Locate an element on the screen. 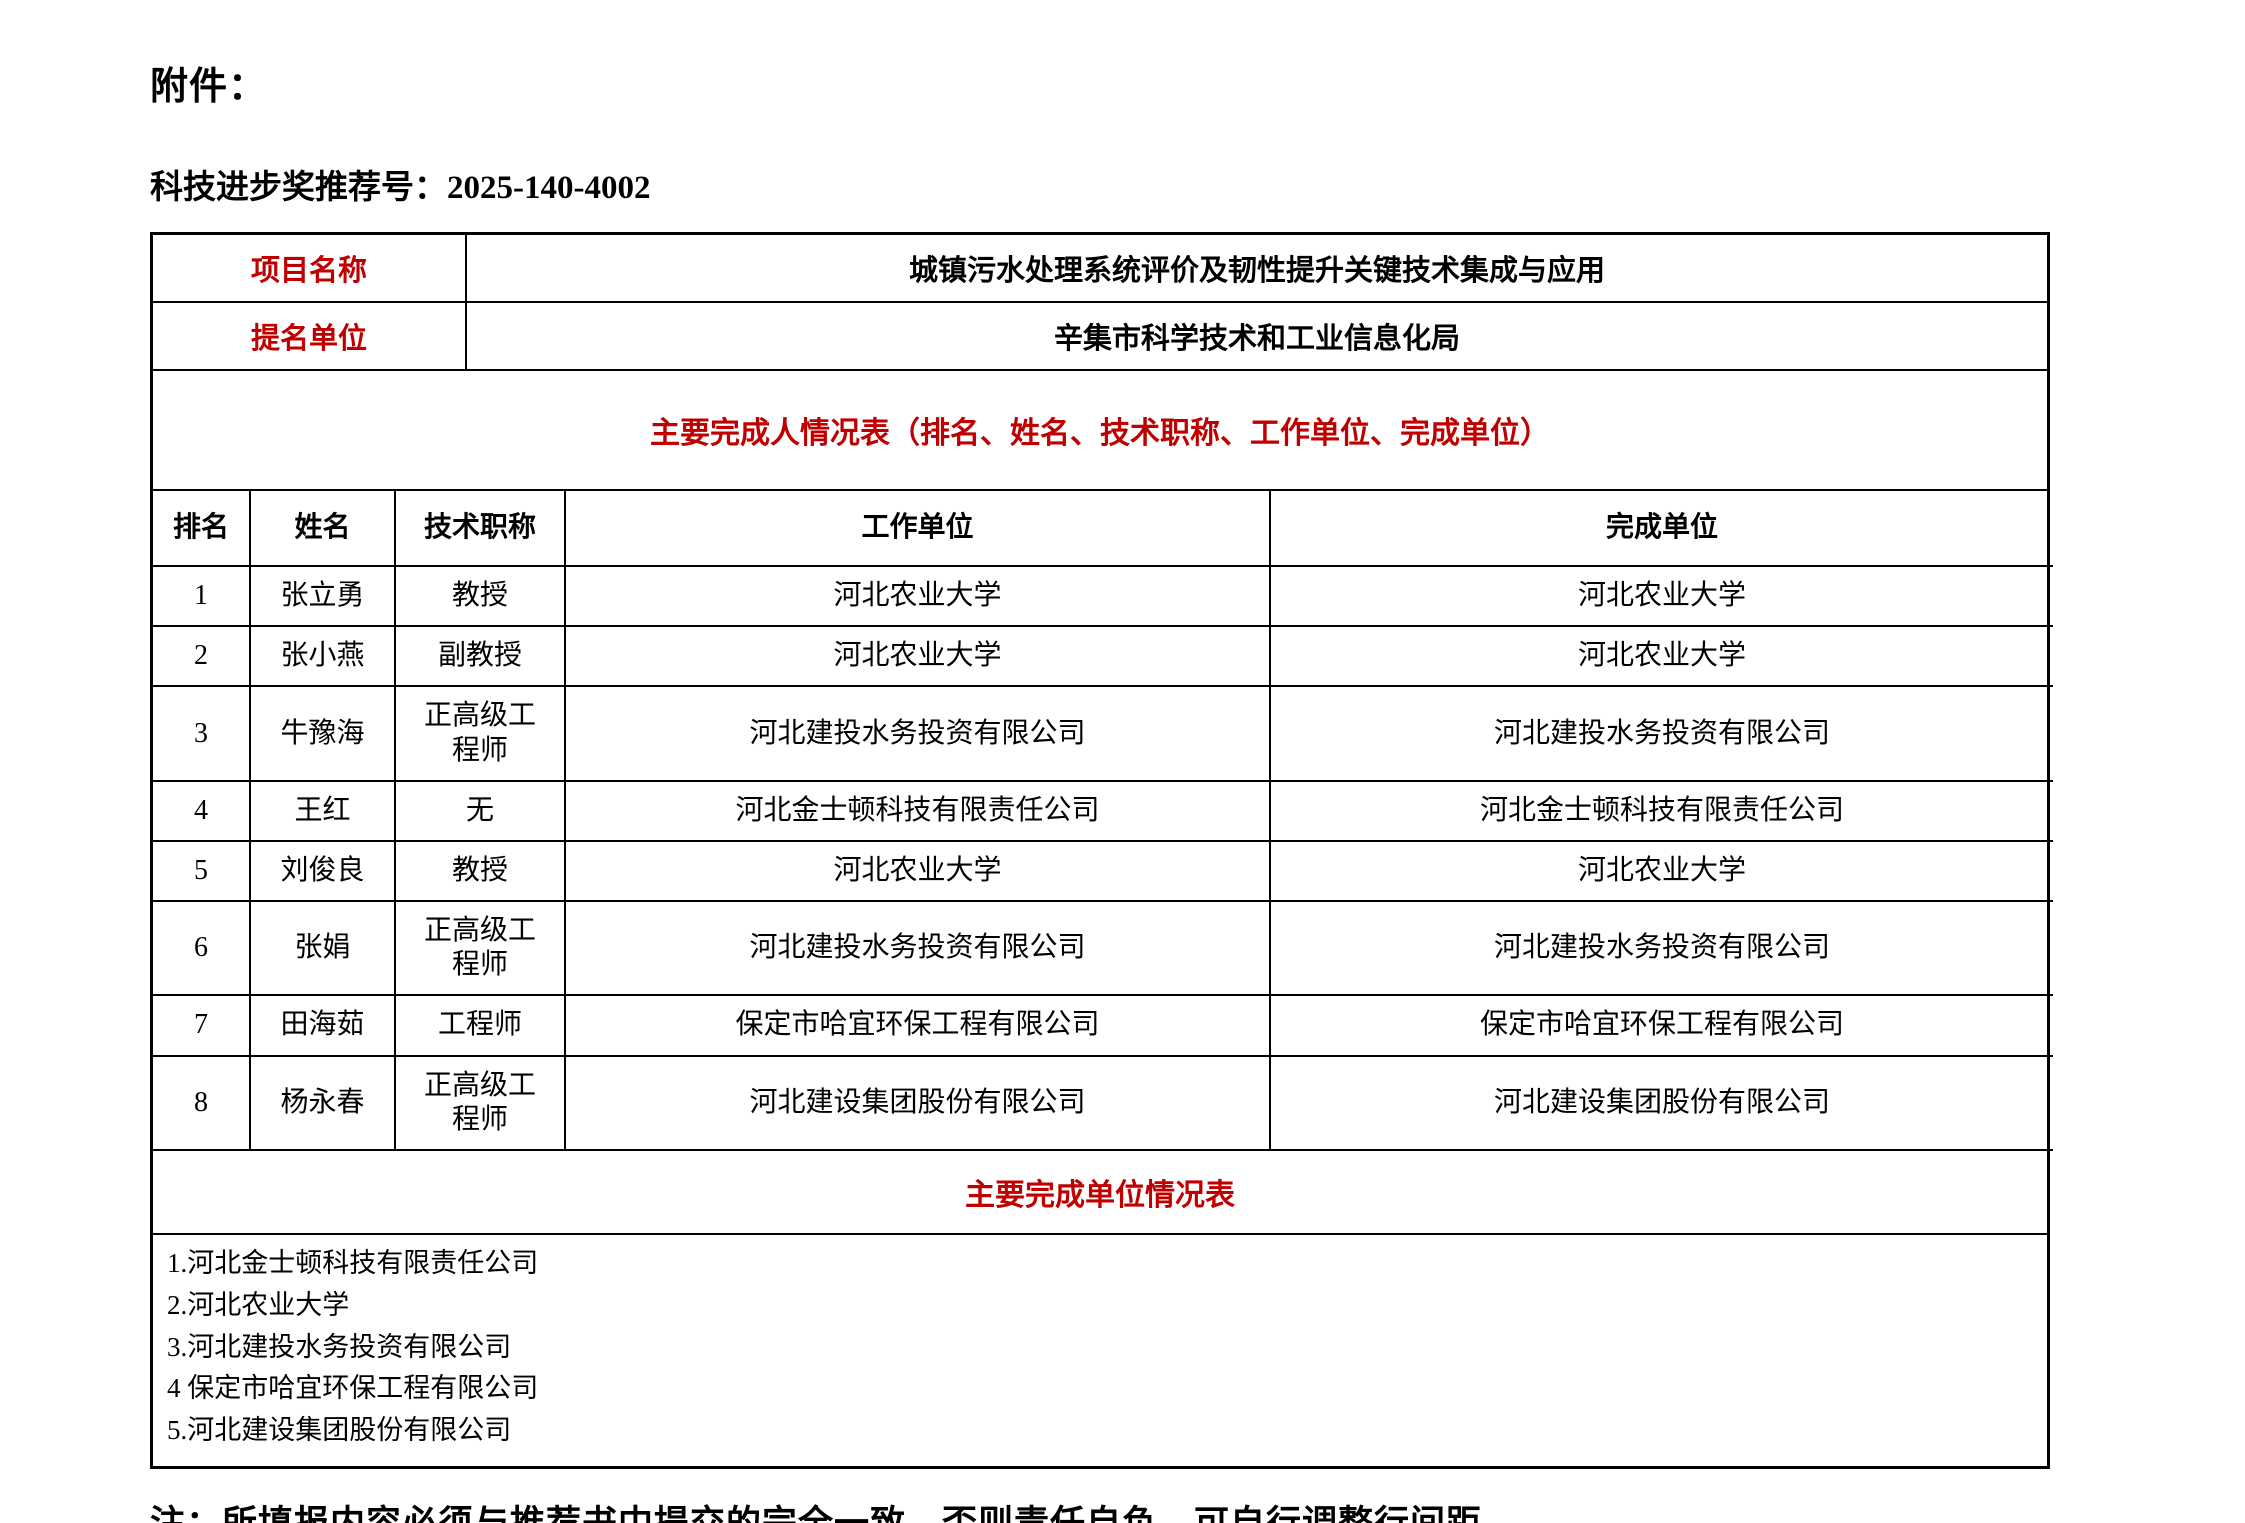  cell-rank: 3 is located at coordinates (202, 733).